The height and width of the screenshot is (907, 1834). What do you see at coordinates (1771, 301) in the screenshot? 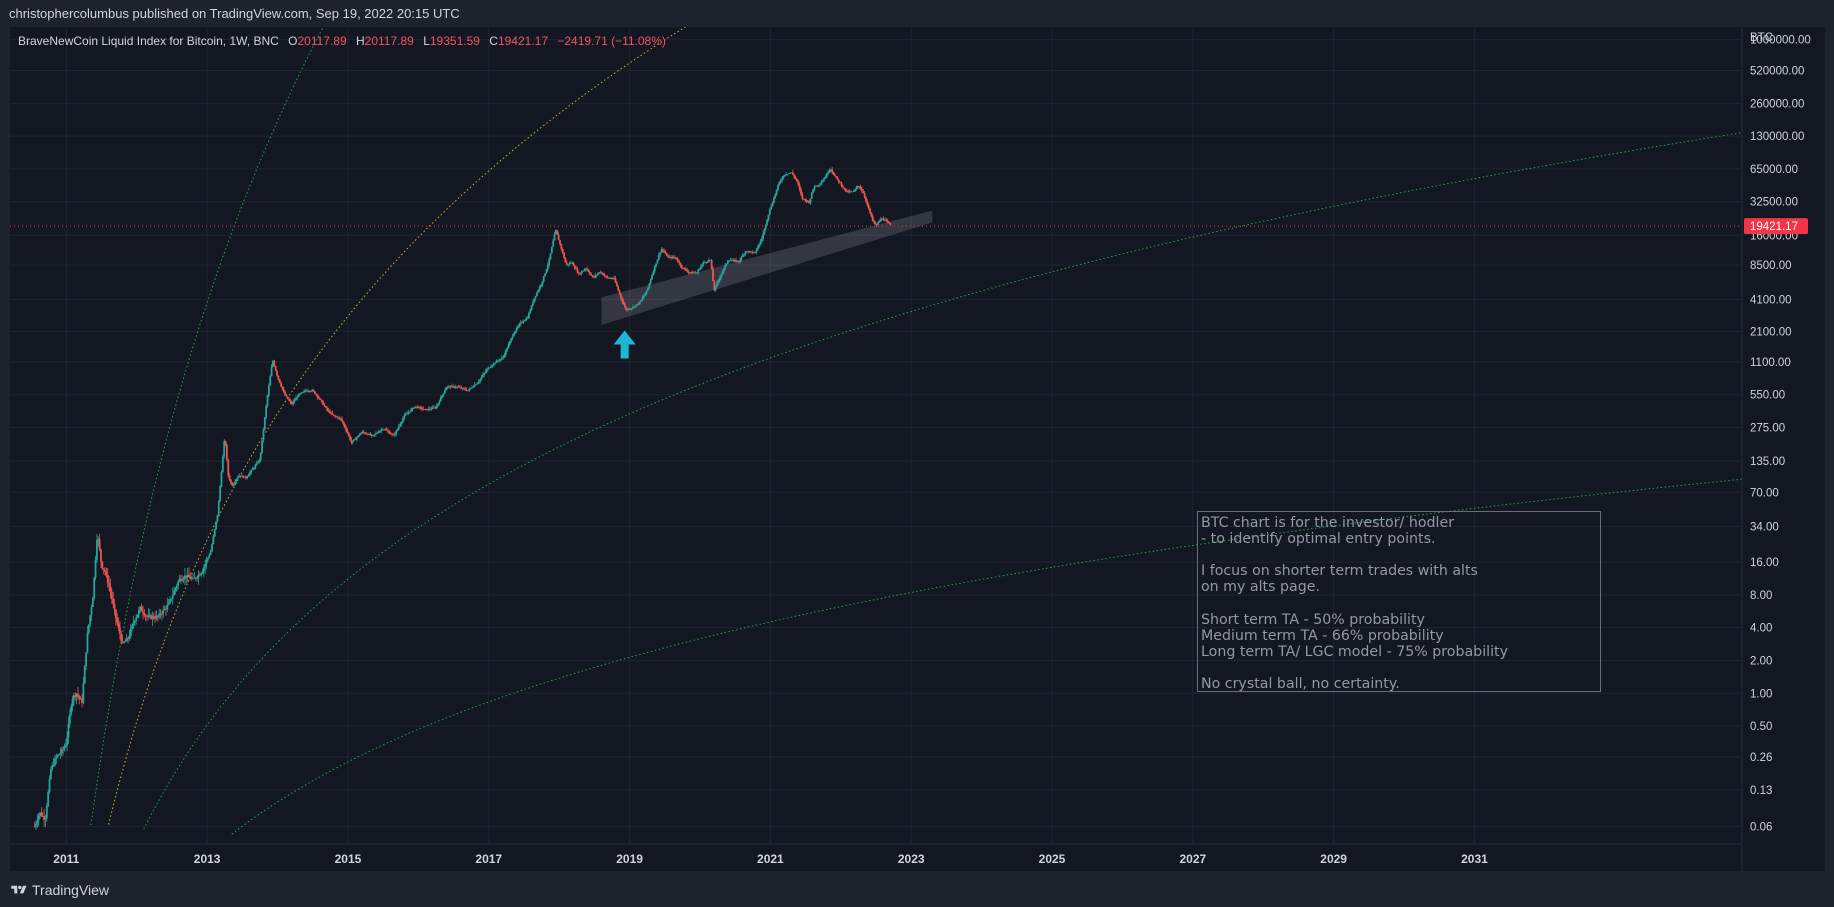
I see `y-tick-label: 4100.00` at bounding box center [1771, 301].